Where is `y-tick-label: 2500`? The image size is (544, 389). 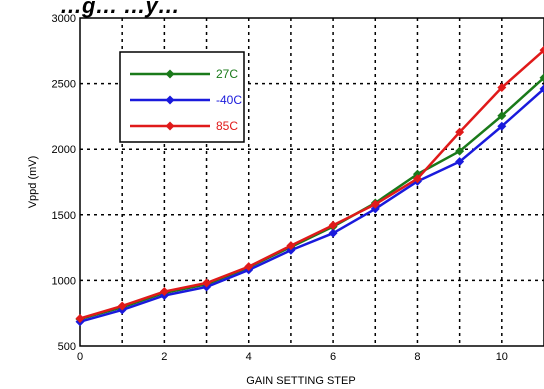
y-tick-label: 2500 is located at coordinates (64, 85).